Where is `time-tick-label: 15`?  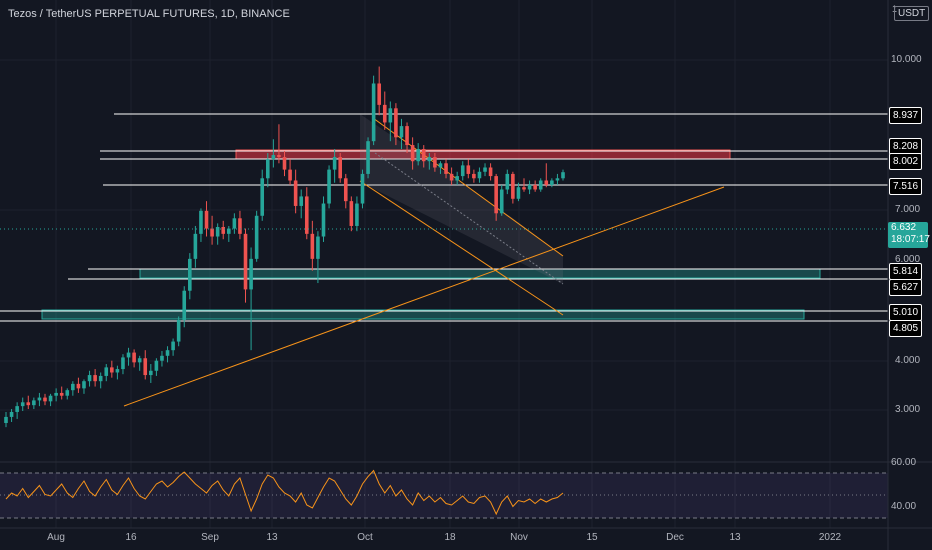
time-tick-label: 15 is located at coordinates (592, 537).